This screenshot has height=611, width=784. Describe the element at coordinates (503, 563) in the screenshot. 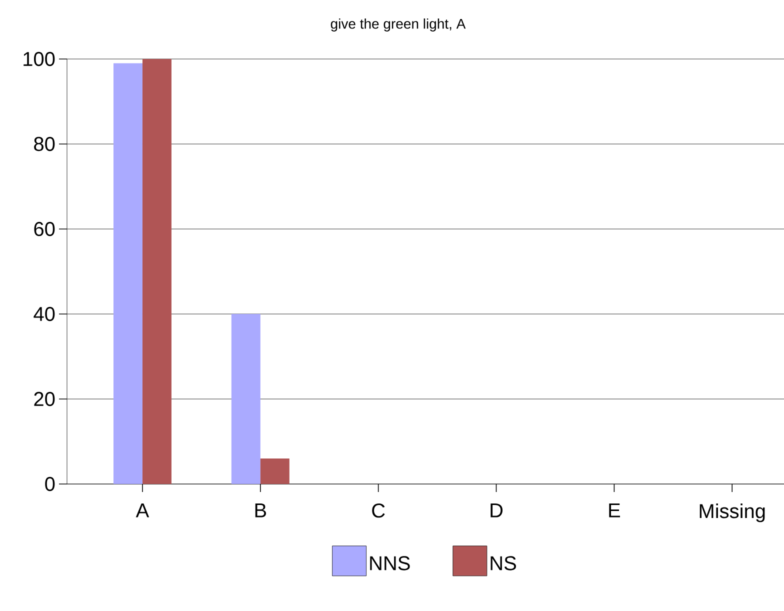

I see `legend-label: NS` at that location.